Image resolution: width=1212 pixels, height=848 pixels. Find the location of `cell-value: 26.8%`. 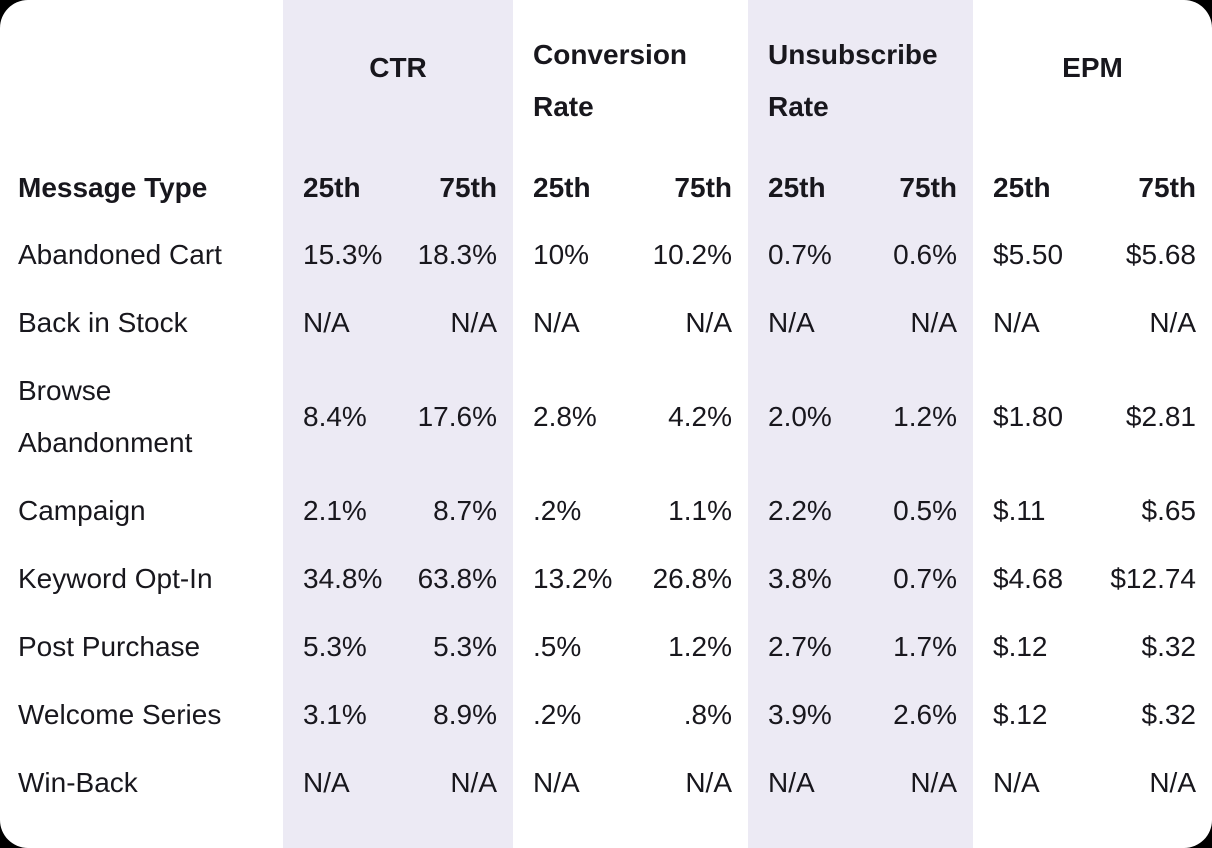

cell-value: 26.8% is located at coordinates (692, 578).